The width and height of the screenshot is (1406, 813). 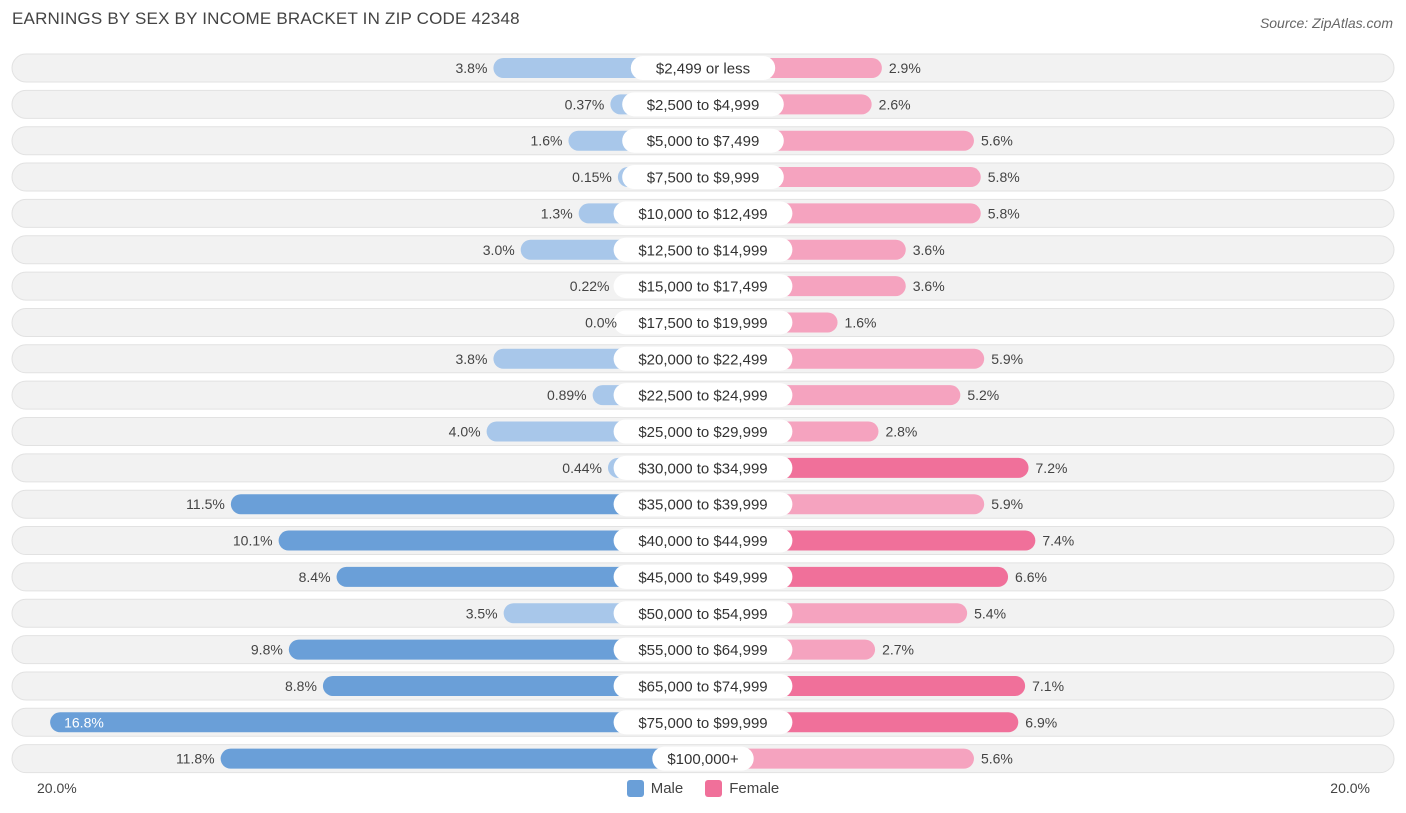 What do you see at coordinates (667, 788) in the screenshot?
I see `legend-label-male: Male` at bounding box center [667, 788].